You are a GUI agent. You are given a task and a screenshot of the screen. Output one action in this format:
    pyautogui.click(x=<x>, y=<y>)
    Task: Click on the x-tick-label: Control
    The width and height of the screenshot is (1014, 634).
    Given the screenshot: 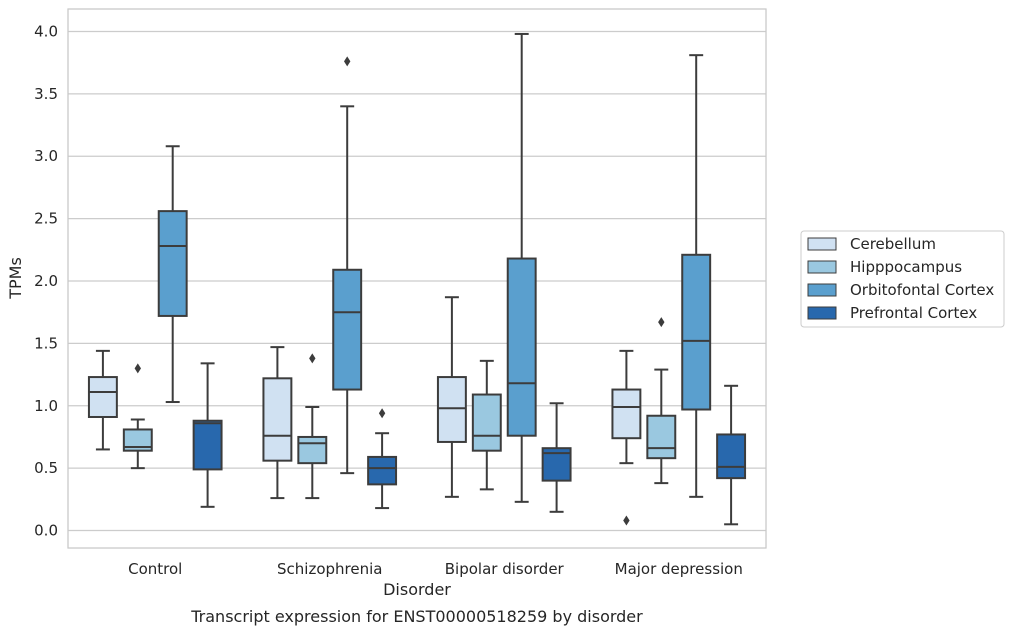 What is the action you would take?
    pyautogui.click(x=155, y=569)
    